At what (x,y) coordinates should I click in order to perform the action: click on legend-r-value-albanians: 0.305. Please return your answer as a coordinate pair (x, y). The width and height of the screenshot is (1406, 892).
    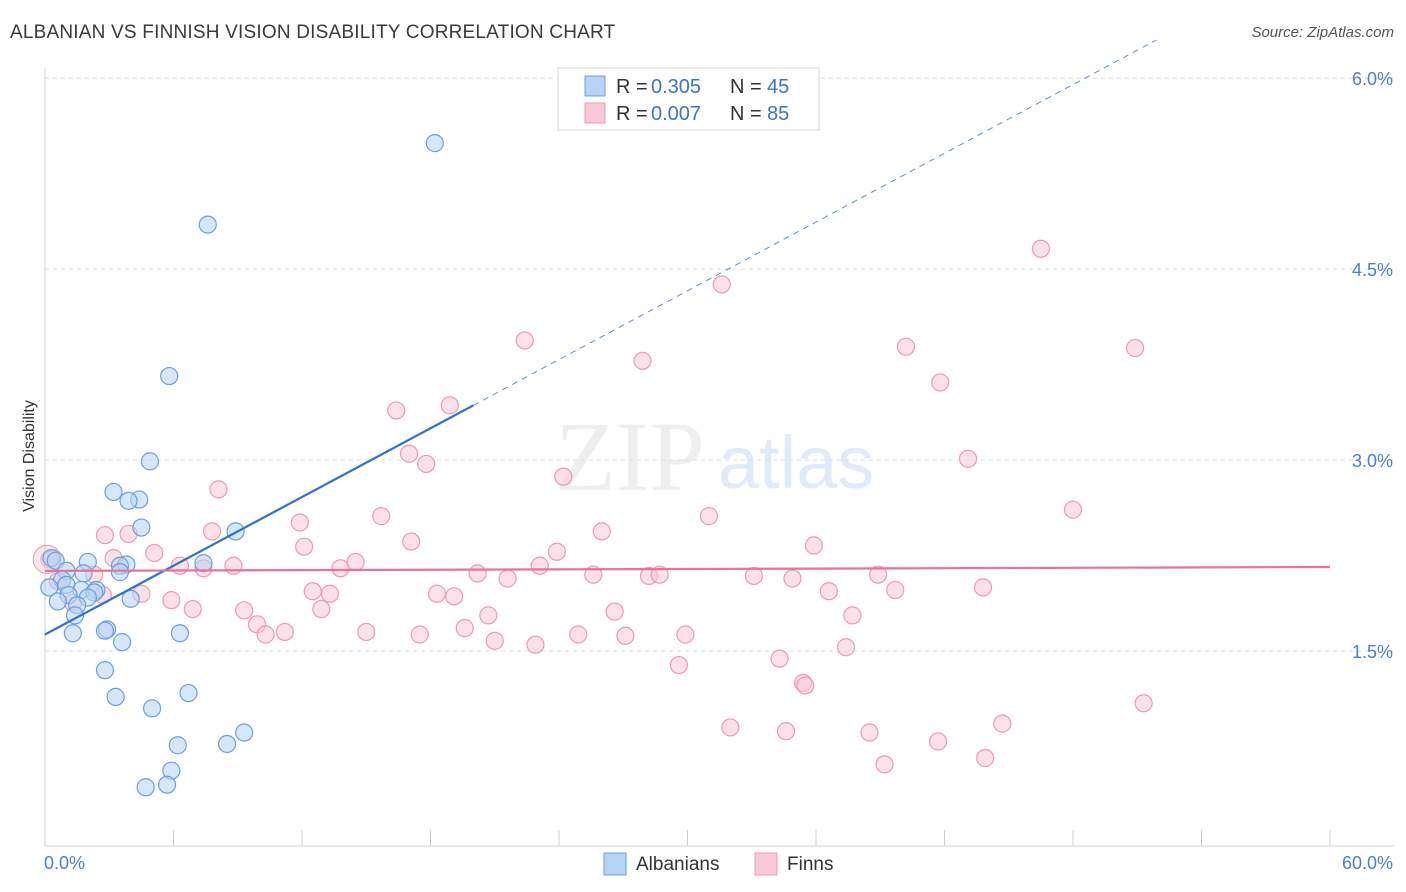
    Looking at the image, I should click on (676, 87).